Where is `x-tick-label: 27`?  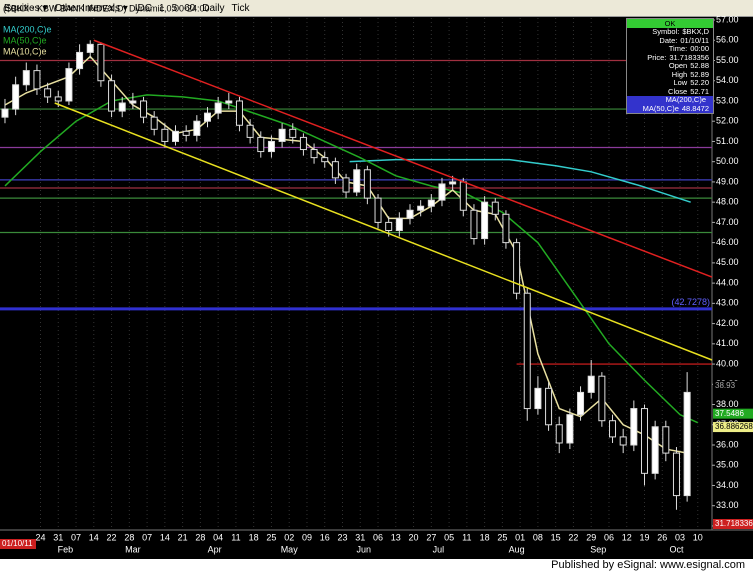 x-tick-label: 27 is located at coordinates (431, 537).